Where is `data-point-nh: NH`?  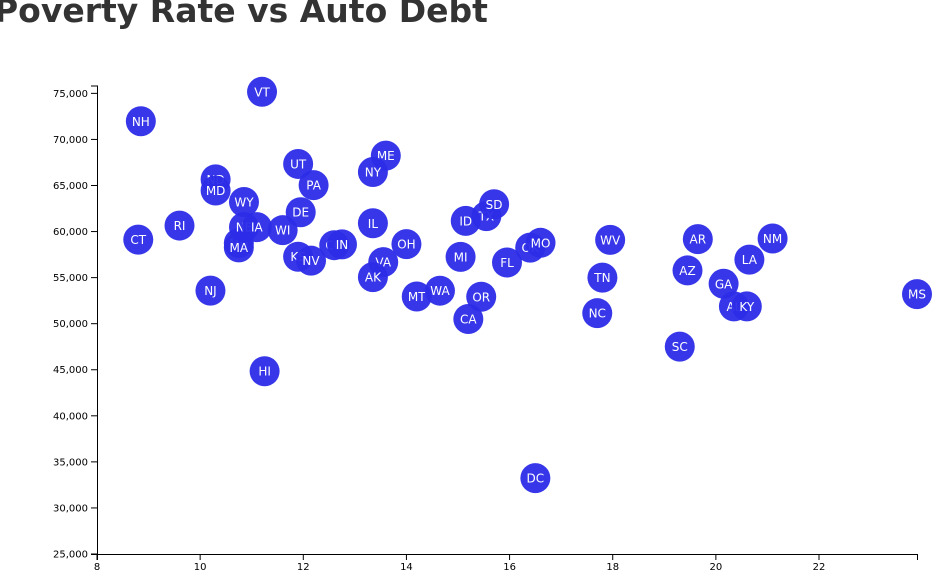 data-point-nh: NH is located at coordinates (140, 121).